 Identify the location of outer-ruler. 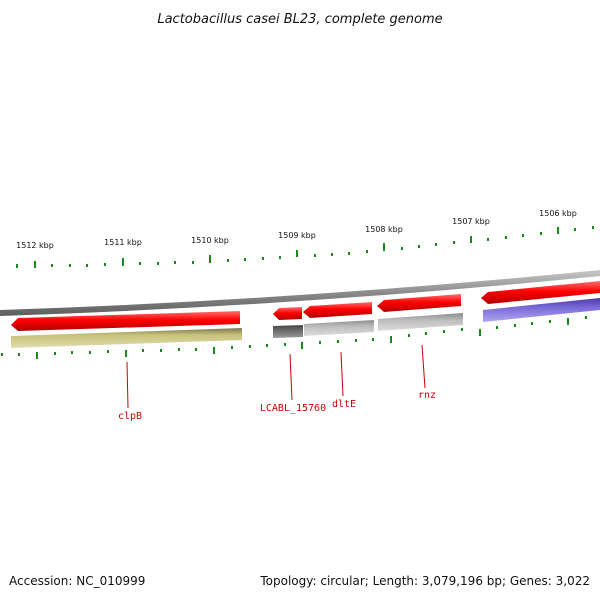
(305, 247).